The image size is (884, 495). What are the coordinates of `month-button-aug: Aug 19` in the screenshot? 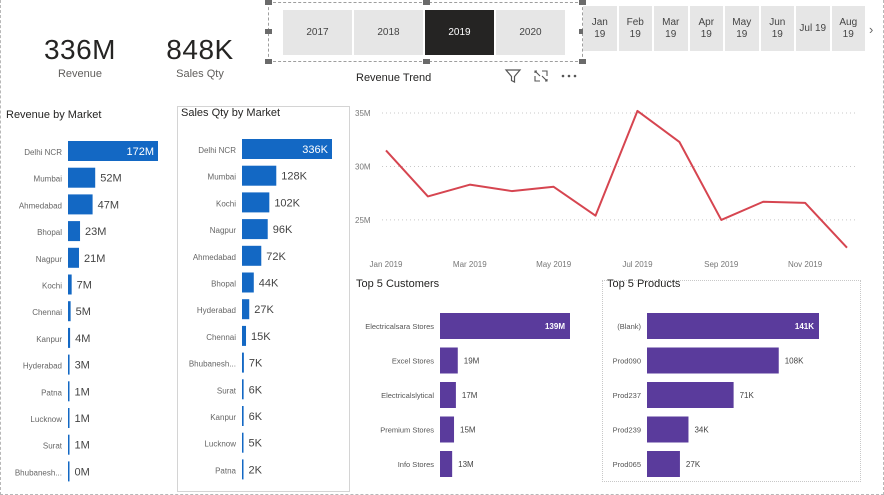 It's located at (848, 28).